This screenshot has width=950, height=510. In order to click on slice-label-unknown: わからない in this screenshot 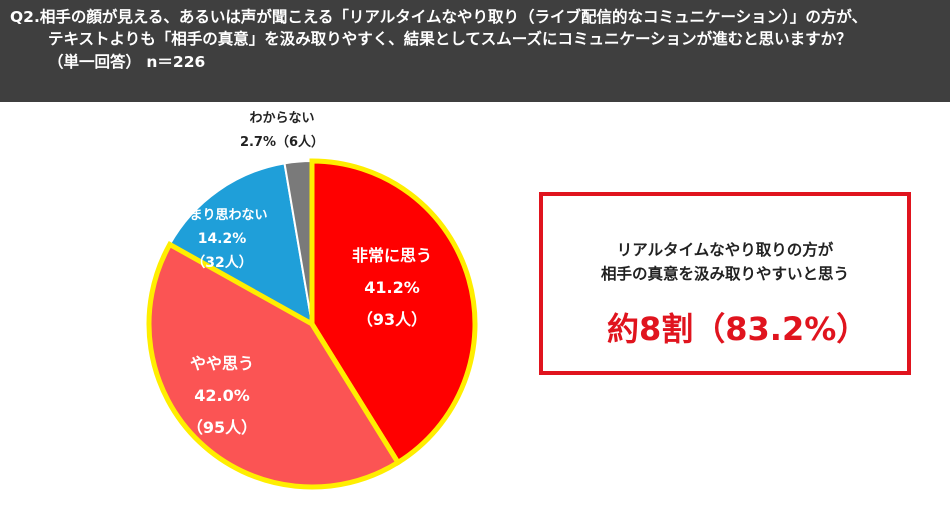, I will do `click(281, 118)`.